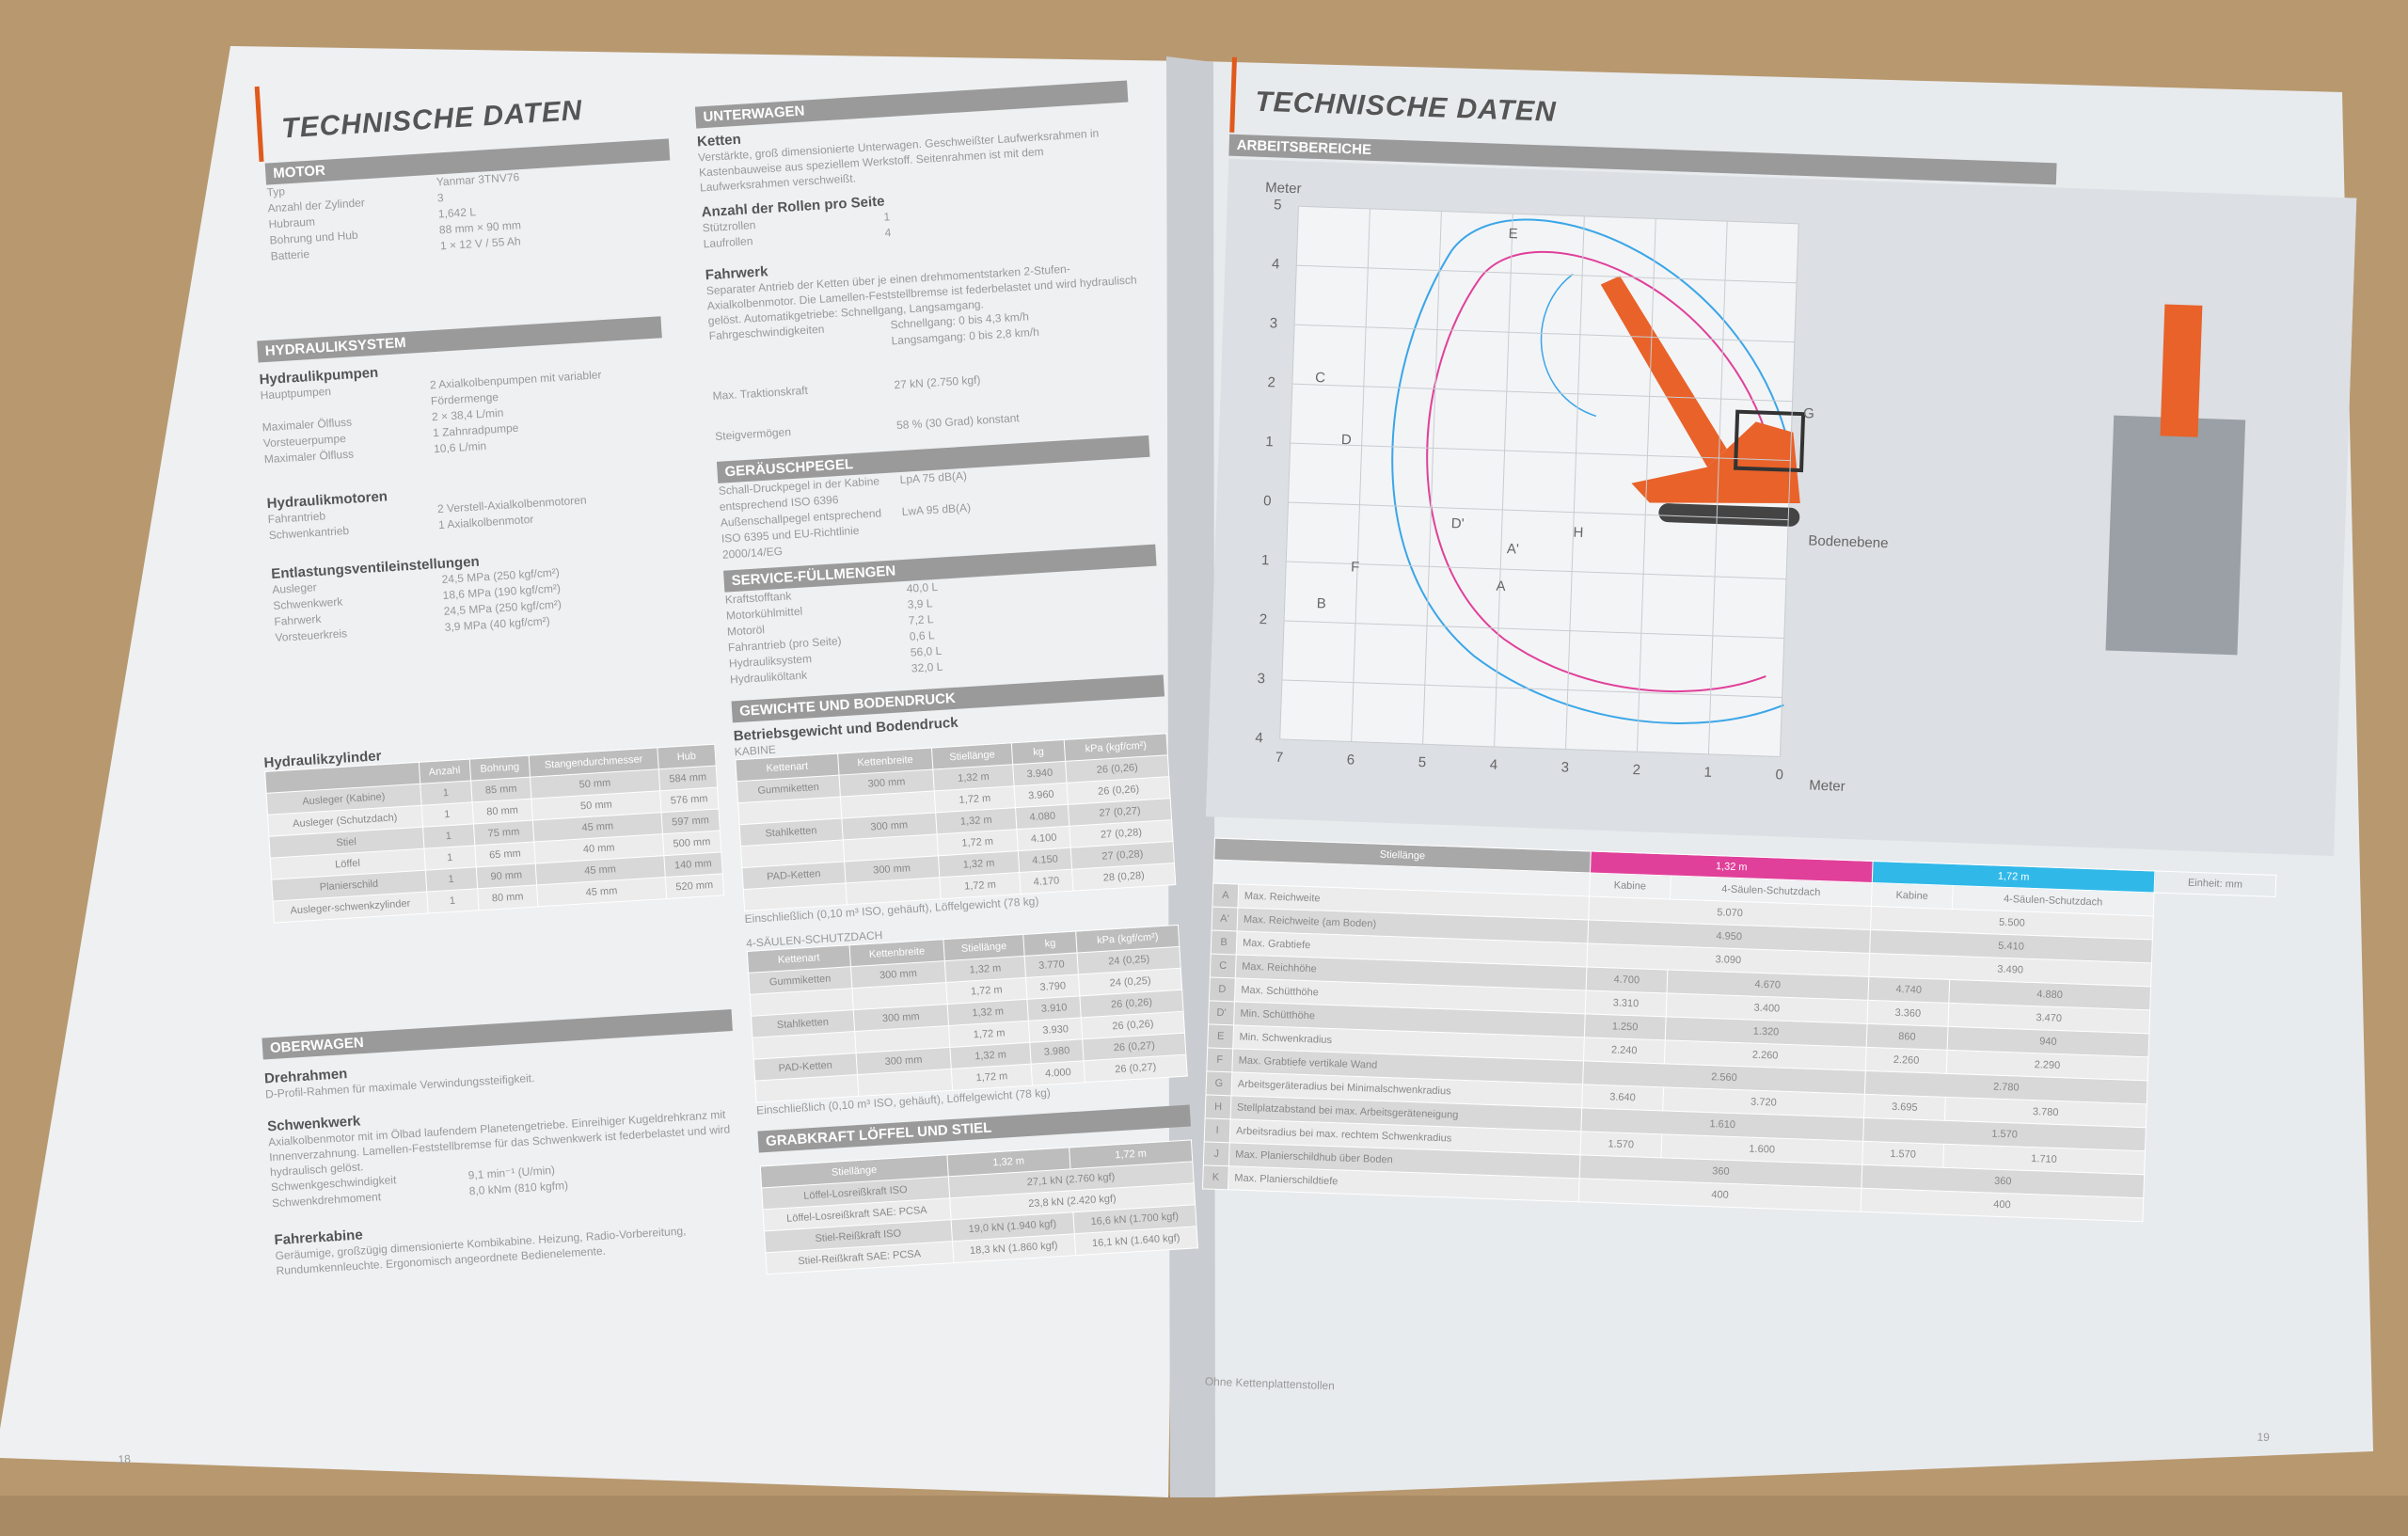 This screenshot has width=2408, height=1536. I want to click on dimension-letter: F, so click(1356, 567).